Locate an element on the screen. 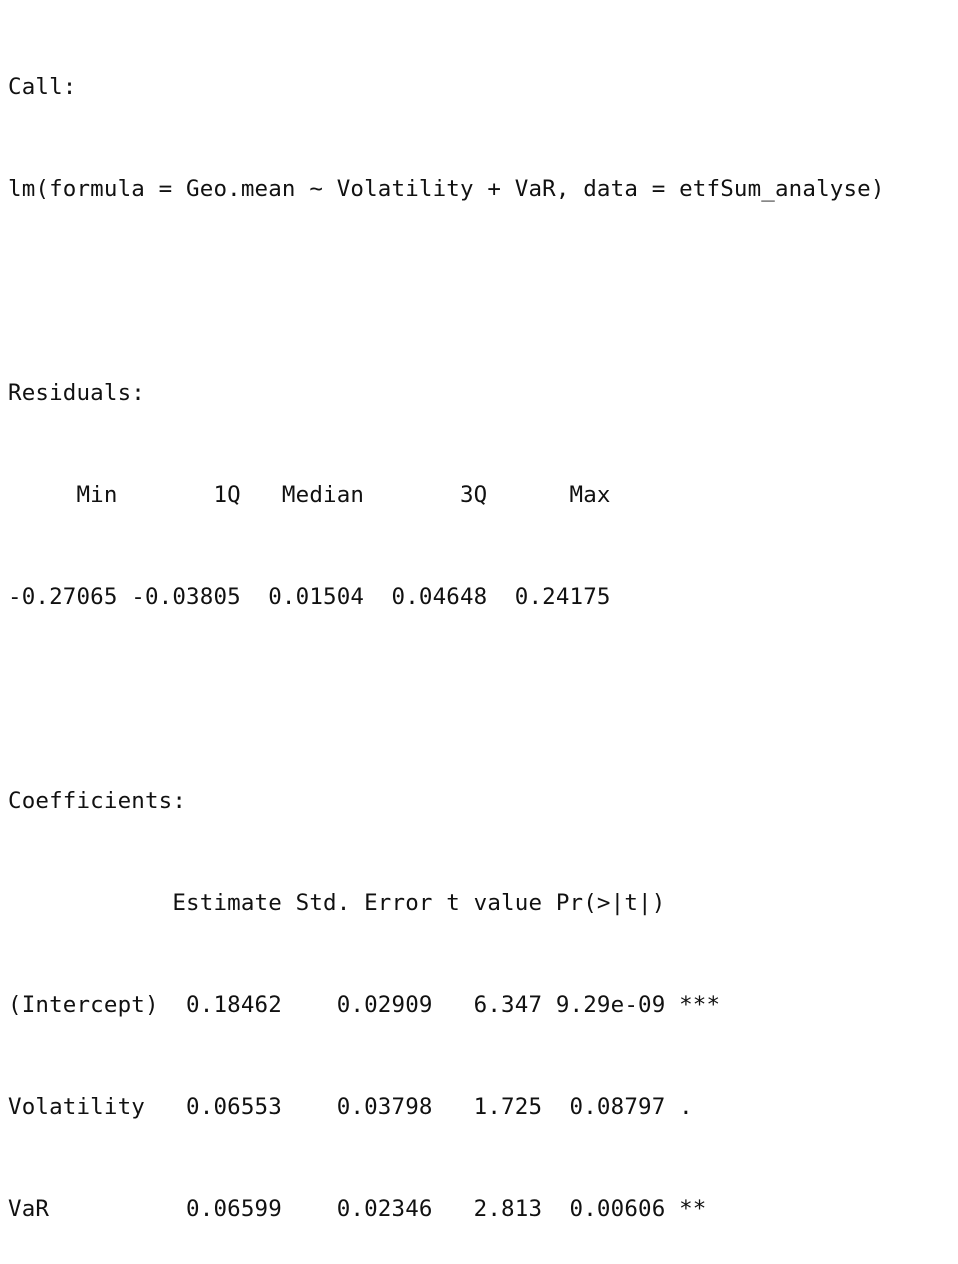 The height and width of the screenshot is (1264, 958). residuals-label: Residuals: is located at coordinates (76, 393).